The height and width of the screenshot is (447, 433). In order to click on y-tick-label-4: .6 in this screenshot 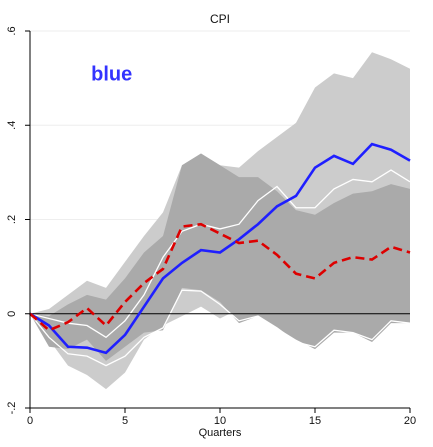, I will do `click(12, 30)`.